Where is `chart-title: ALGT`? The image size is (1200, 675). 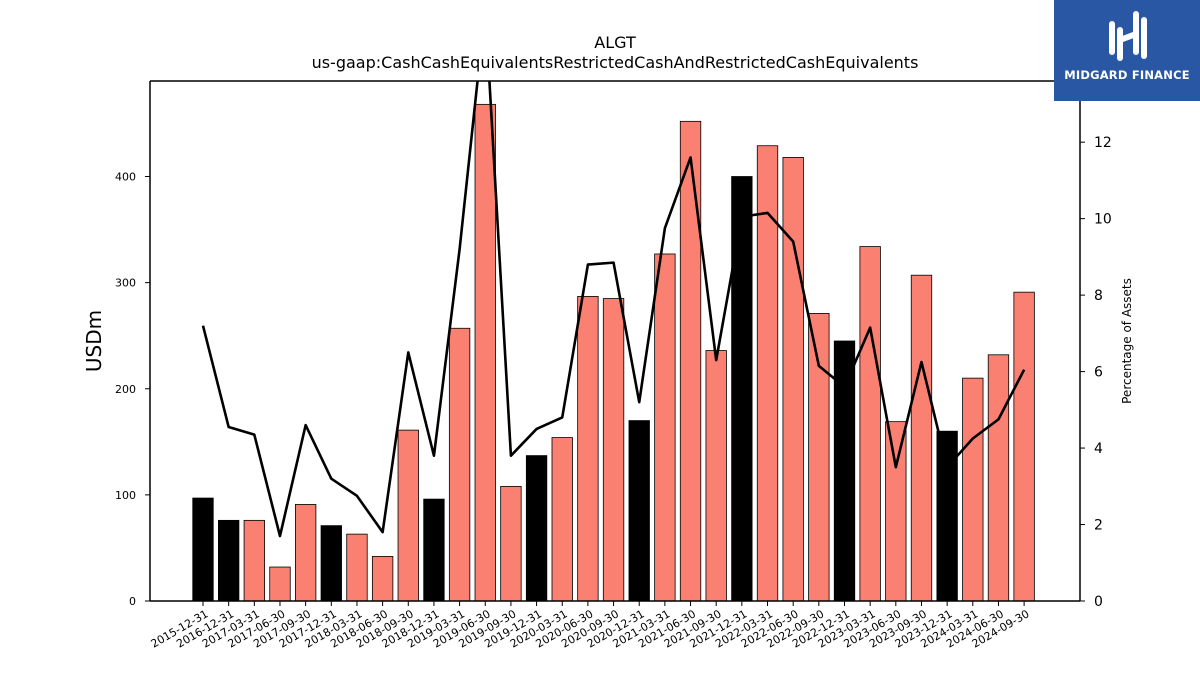 chart-title: ALGT is located at coordinates (615, 42).